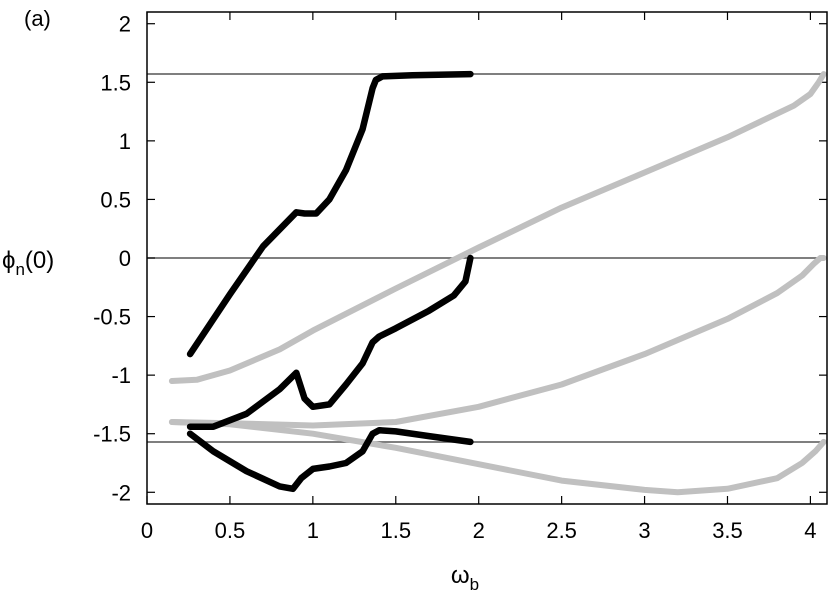 Image resolution: width=830 pixels, height=594 pixels. Describe the element at coordinates (121, 375) in the screenshot. I see `y-tick-label: -1` at that location.